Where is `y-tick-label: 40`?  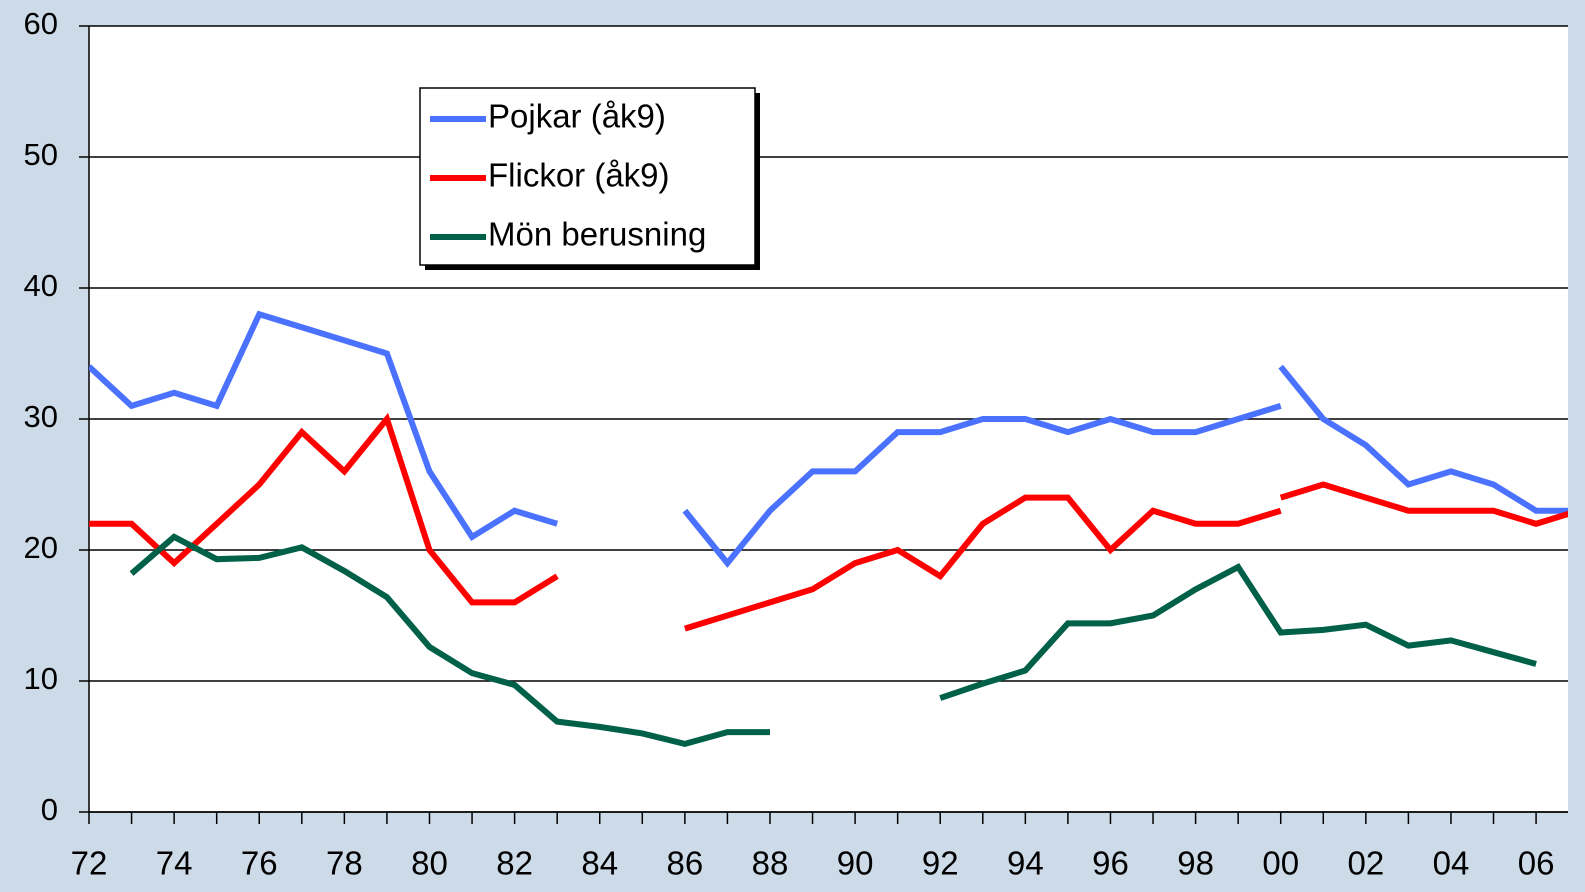 y-tick-label: 40 is located at coordinates (41, 285).